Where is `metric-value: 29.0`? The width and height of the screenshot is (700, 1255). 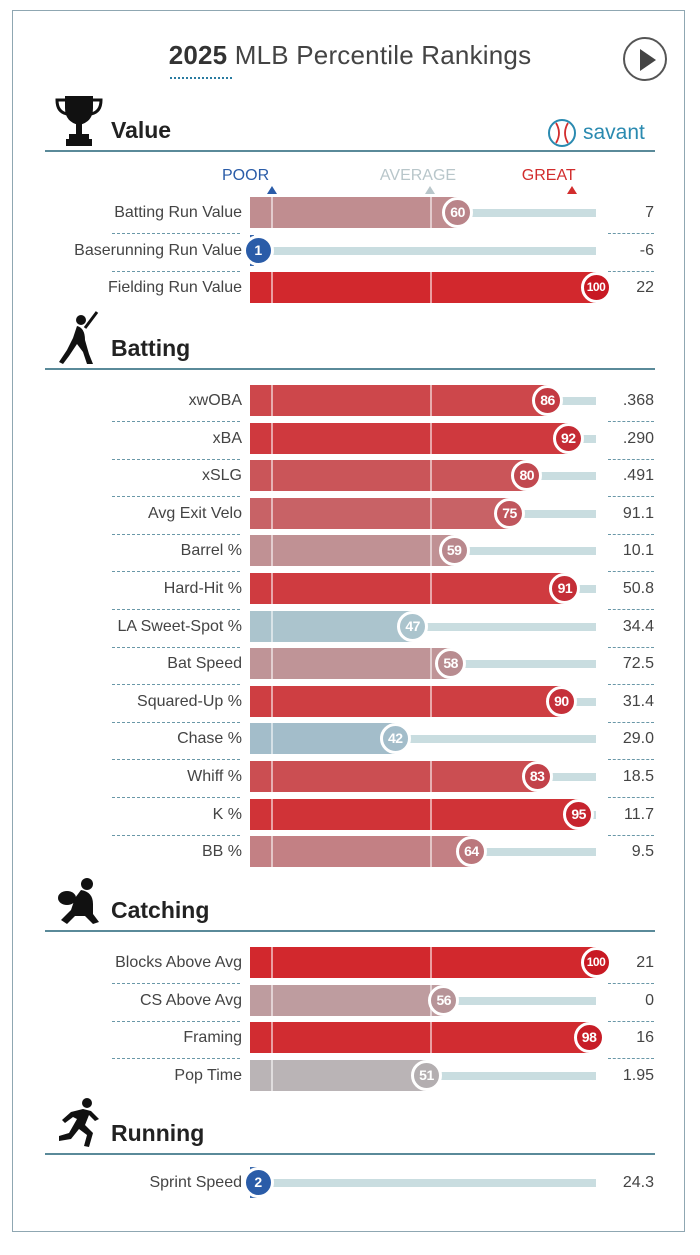
metric-value: 29.0 is located at coordinates (638, 739).